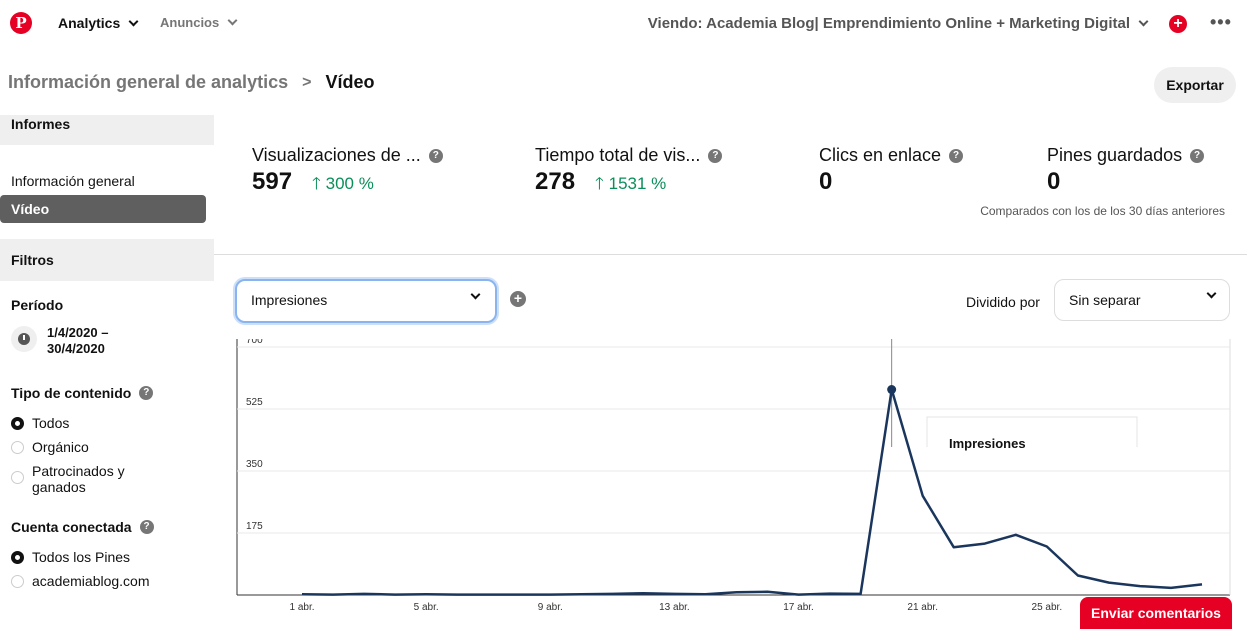  What do you see at coordinates (366, 301) in the screenshot?
I see `metric-dropdown: Impresiones` at bounding box center [366, 301].